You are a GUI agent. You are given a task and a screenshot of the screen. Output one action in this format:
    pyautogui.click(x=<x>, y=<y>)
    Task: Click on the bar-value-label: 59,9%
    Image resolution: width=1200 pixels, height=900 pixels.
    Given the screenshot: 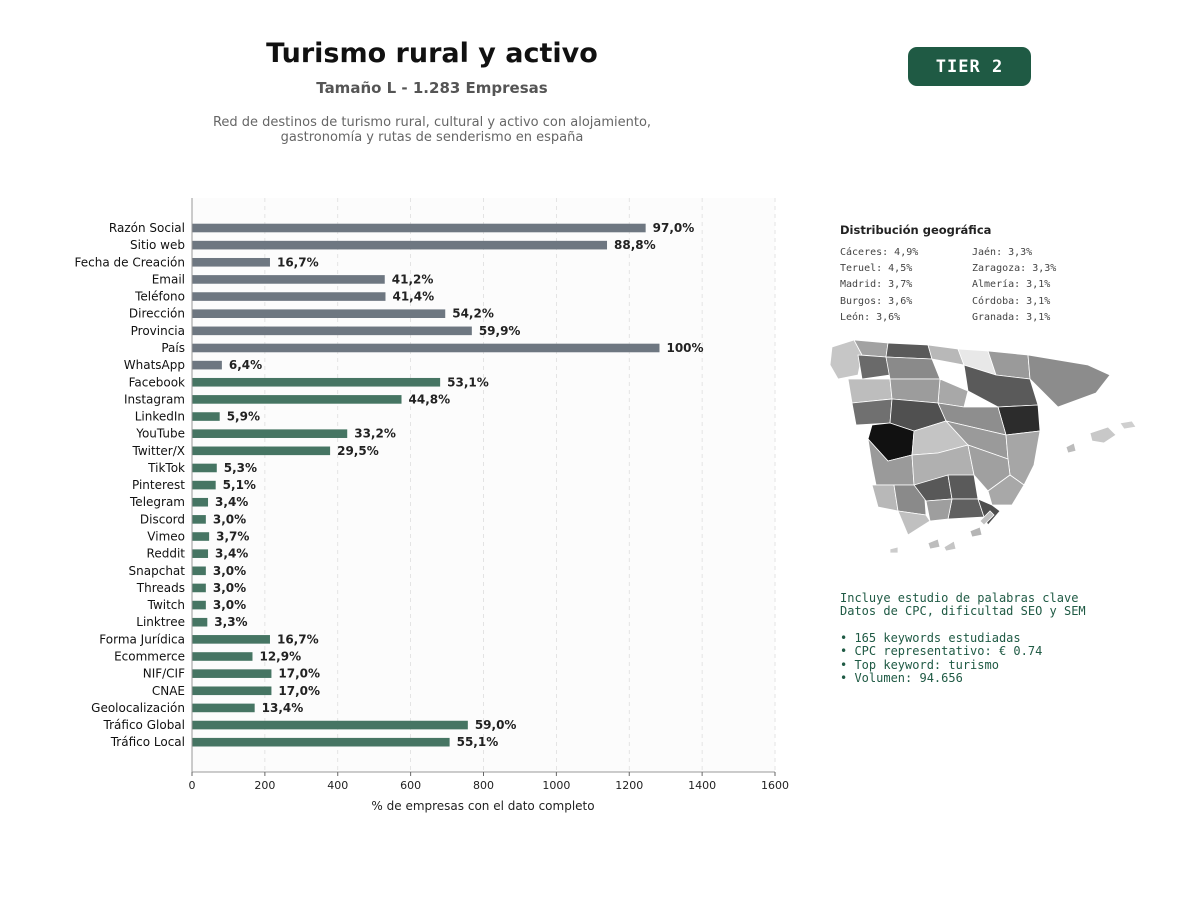 What is the action you would take?
    pyautogui.click(x=500, y=331)
    